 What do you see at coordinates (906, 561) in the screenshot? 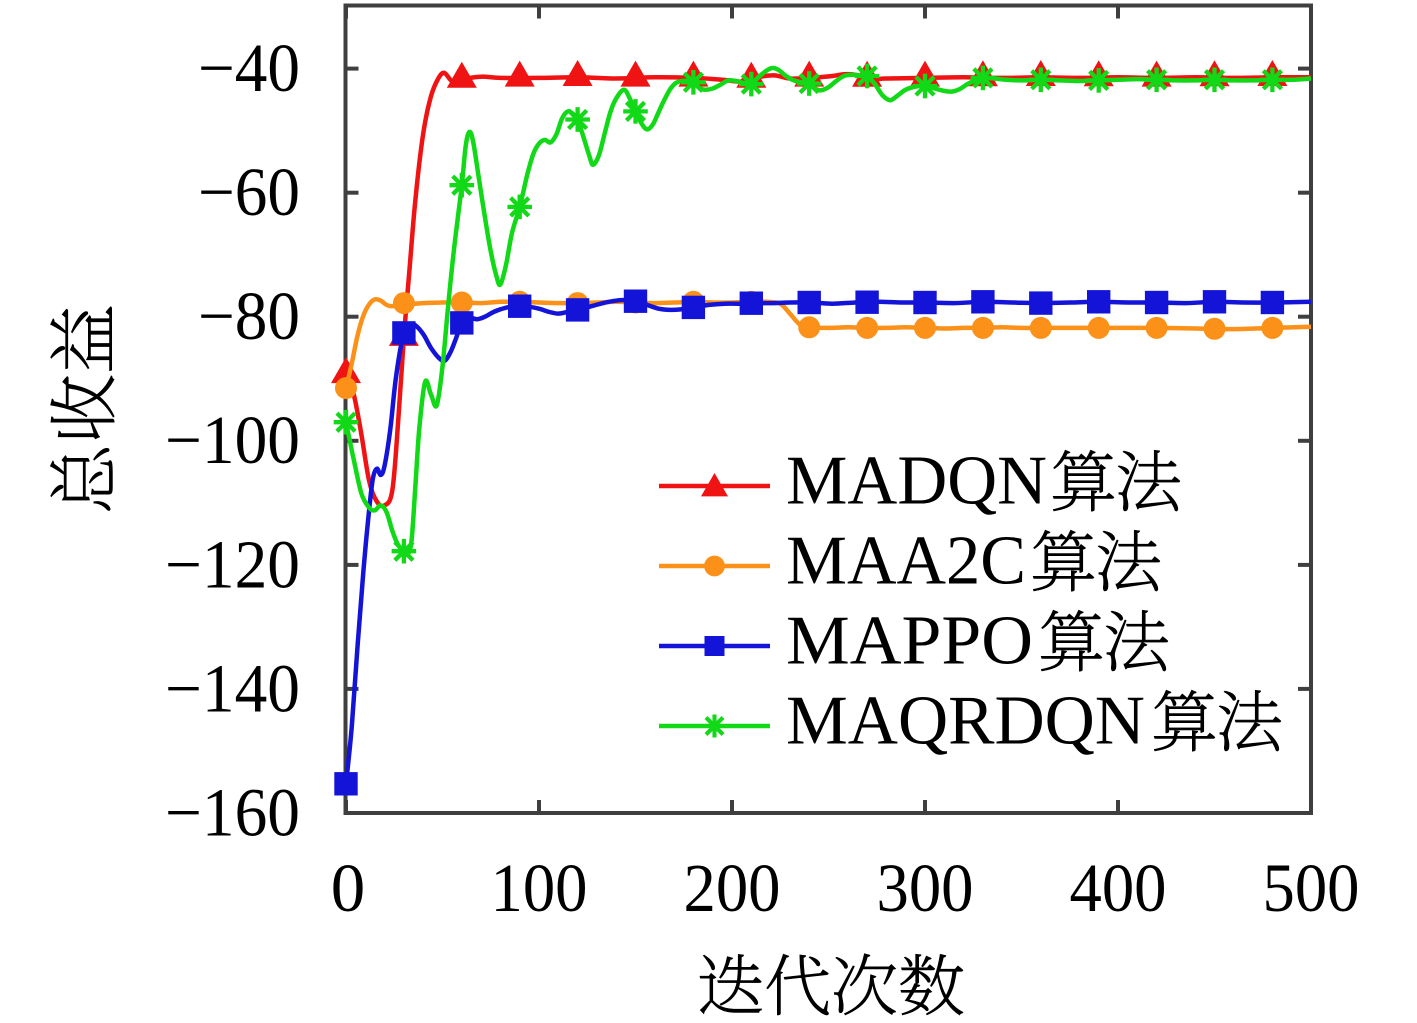
I see `svg-text: MAA2C` at bounding box center [906, 561].